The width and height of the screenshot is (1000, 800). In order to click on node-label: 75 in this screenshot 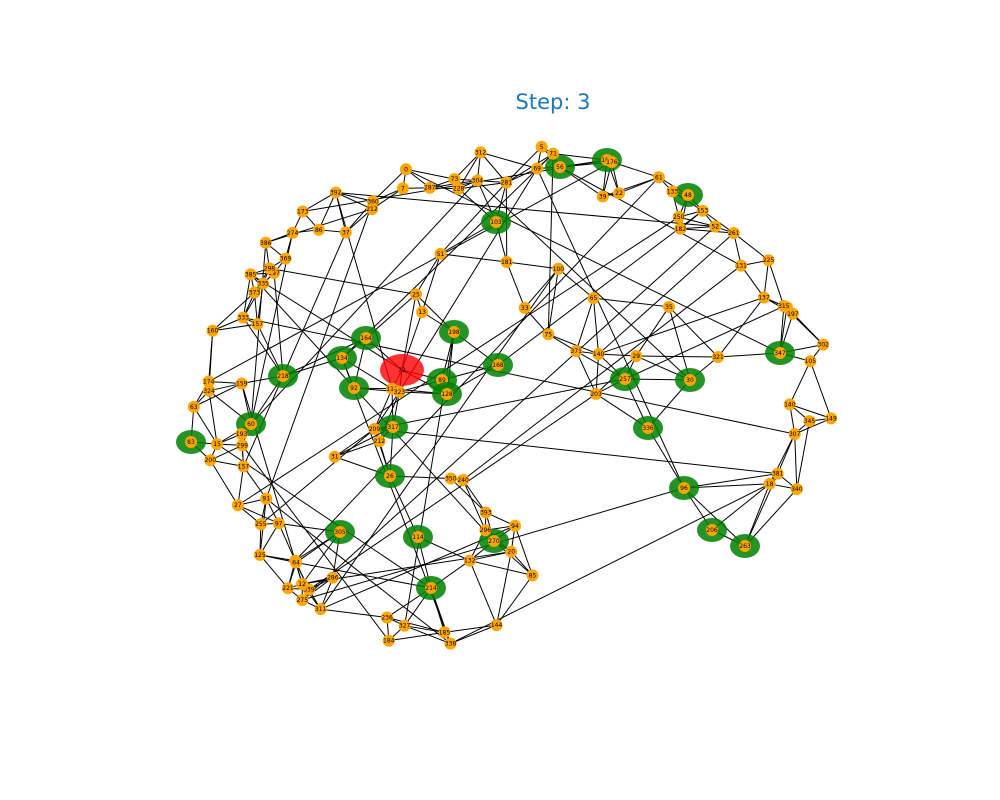, I will do `click(548, 334)`.